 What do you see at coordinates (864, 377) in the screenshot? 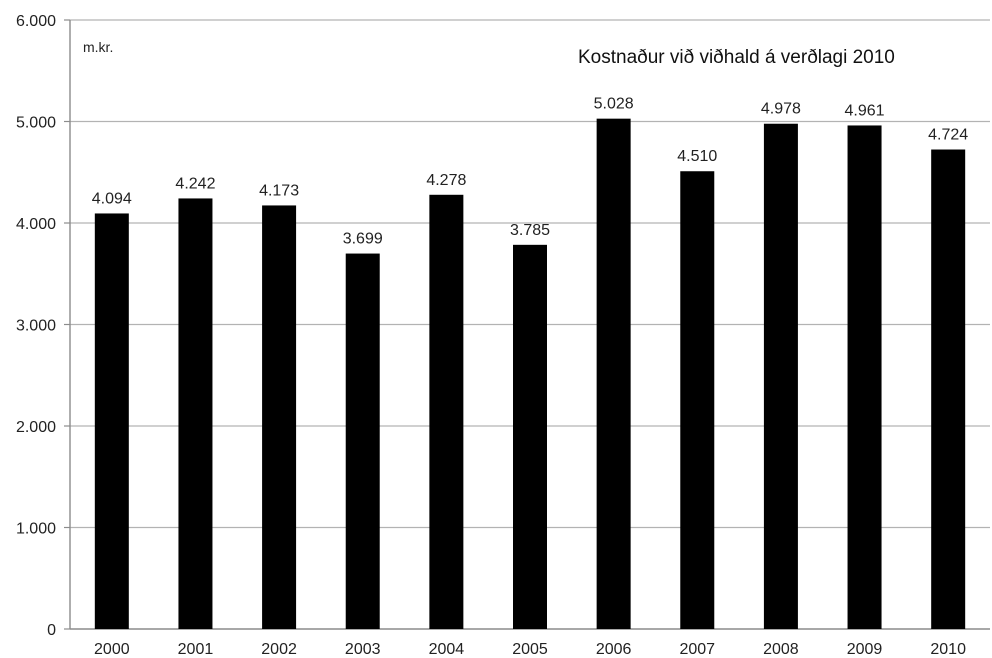
I see `bar-2009` at bounding box center [864, 377].